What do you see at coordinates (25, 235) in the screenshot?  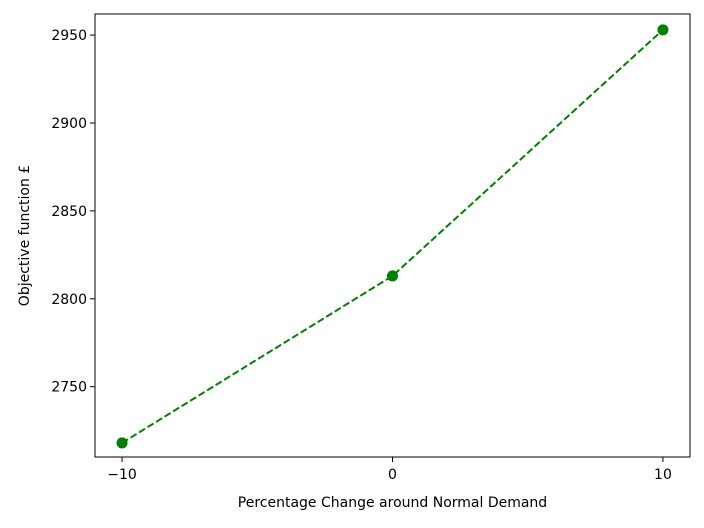 I see `y-axis-label: Objective function £` at bounding box center [25, 235].